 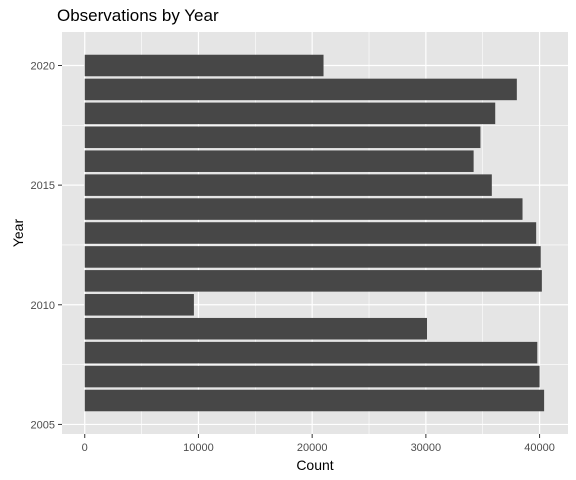 I want to click on bar-2006, so click(x=314, y=400).